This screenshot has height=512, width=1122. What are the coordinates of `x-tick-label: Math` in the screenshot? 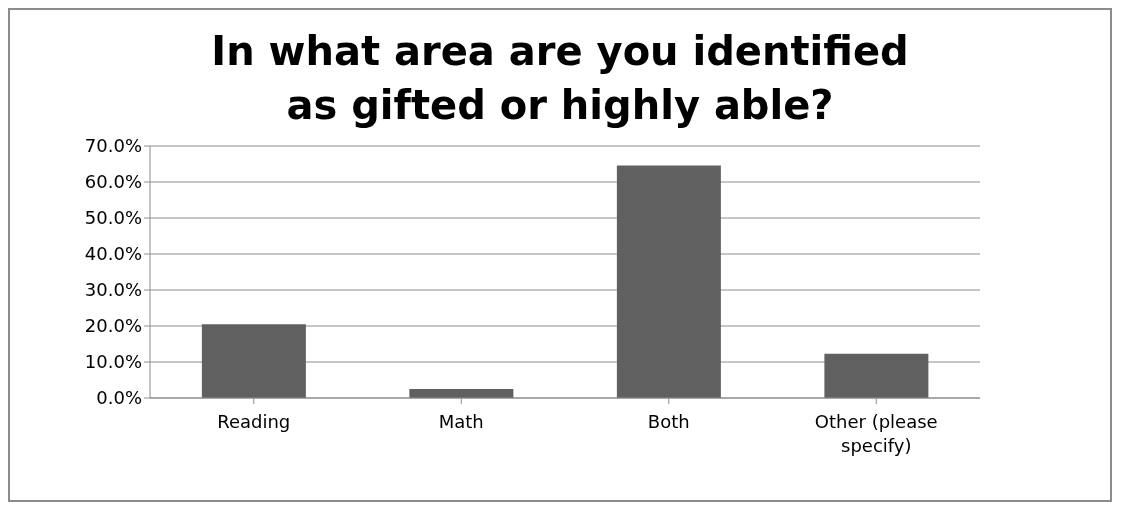 It's located at (461, 421).